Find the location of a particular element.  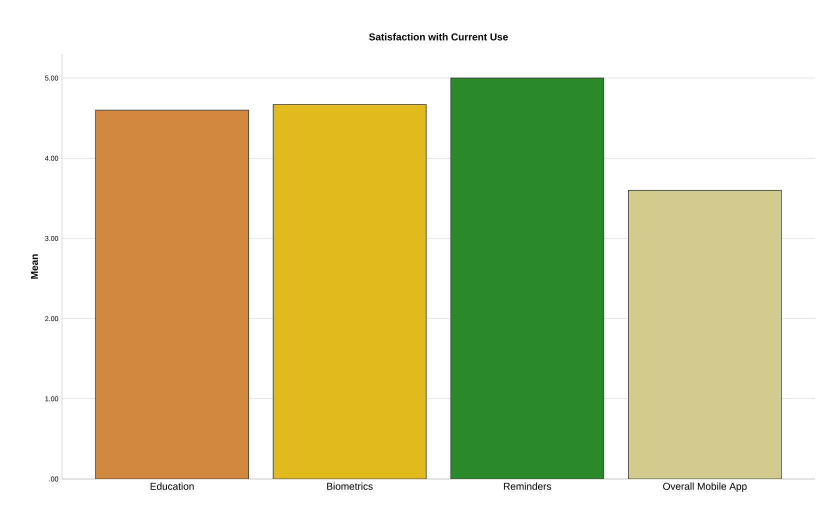

y-axis-title: Mean is located at coordinates (34, 266).